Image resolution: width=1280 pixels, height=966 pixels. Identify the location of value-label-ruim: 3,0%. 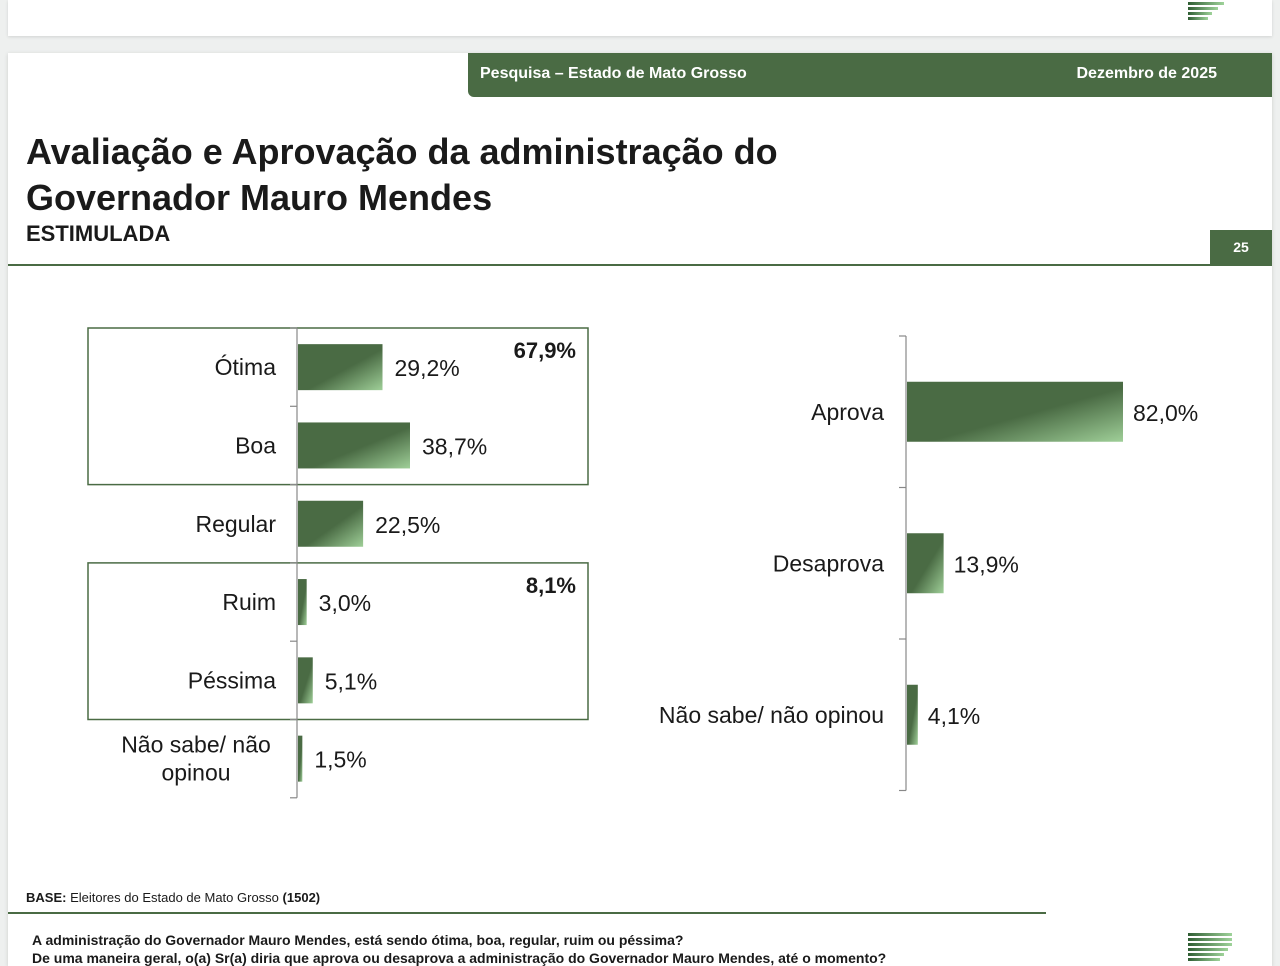
(345, 603).